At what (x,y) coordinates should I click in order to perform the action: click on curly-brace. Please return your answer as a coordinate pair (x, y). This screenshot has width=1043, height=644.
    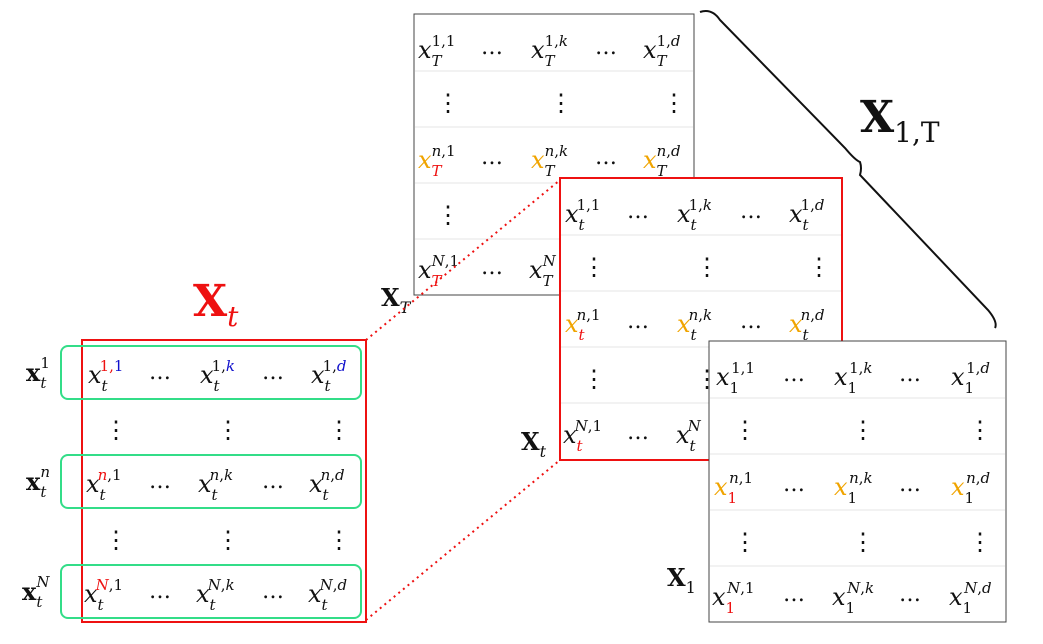
    Looking at the image, I should click on (848, 169).